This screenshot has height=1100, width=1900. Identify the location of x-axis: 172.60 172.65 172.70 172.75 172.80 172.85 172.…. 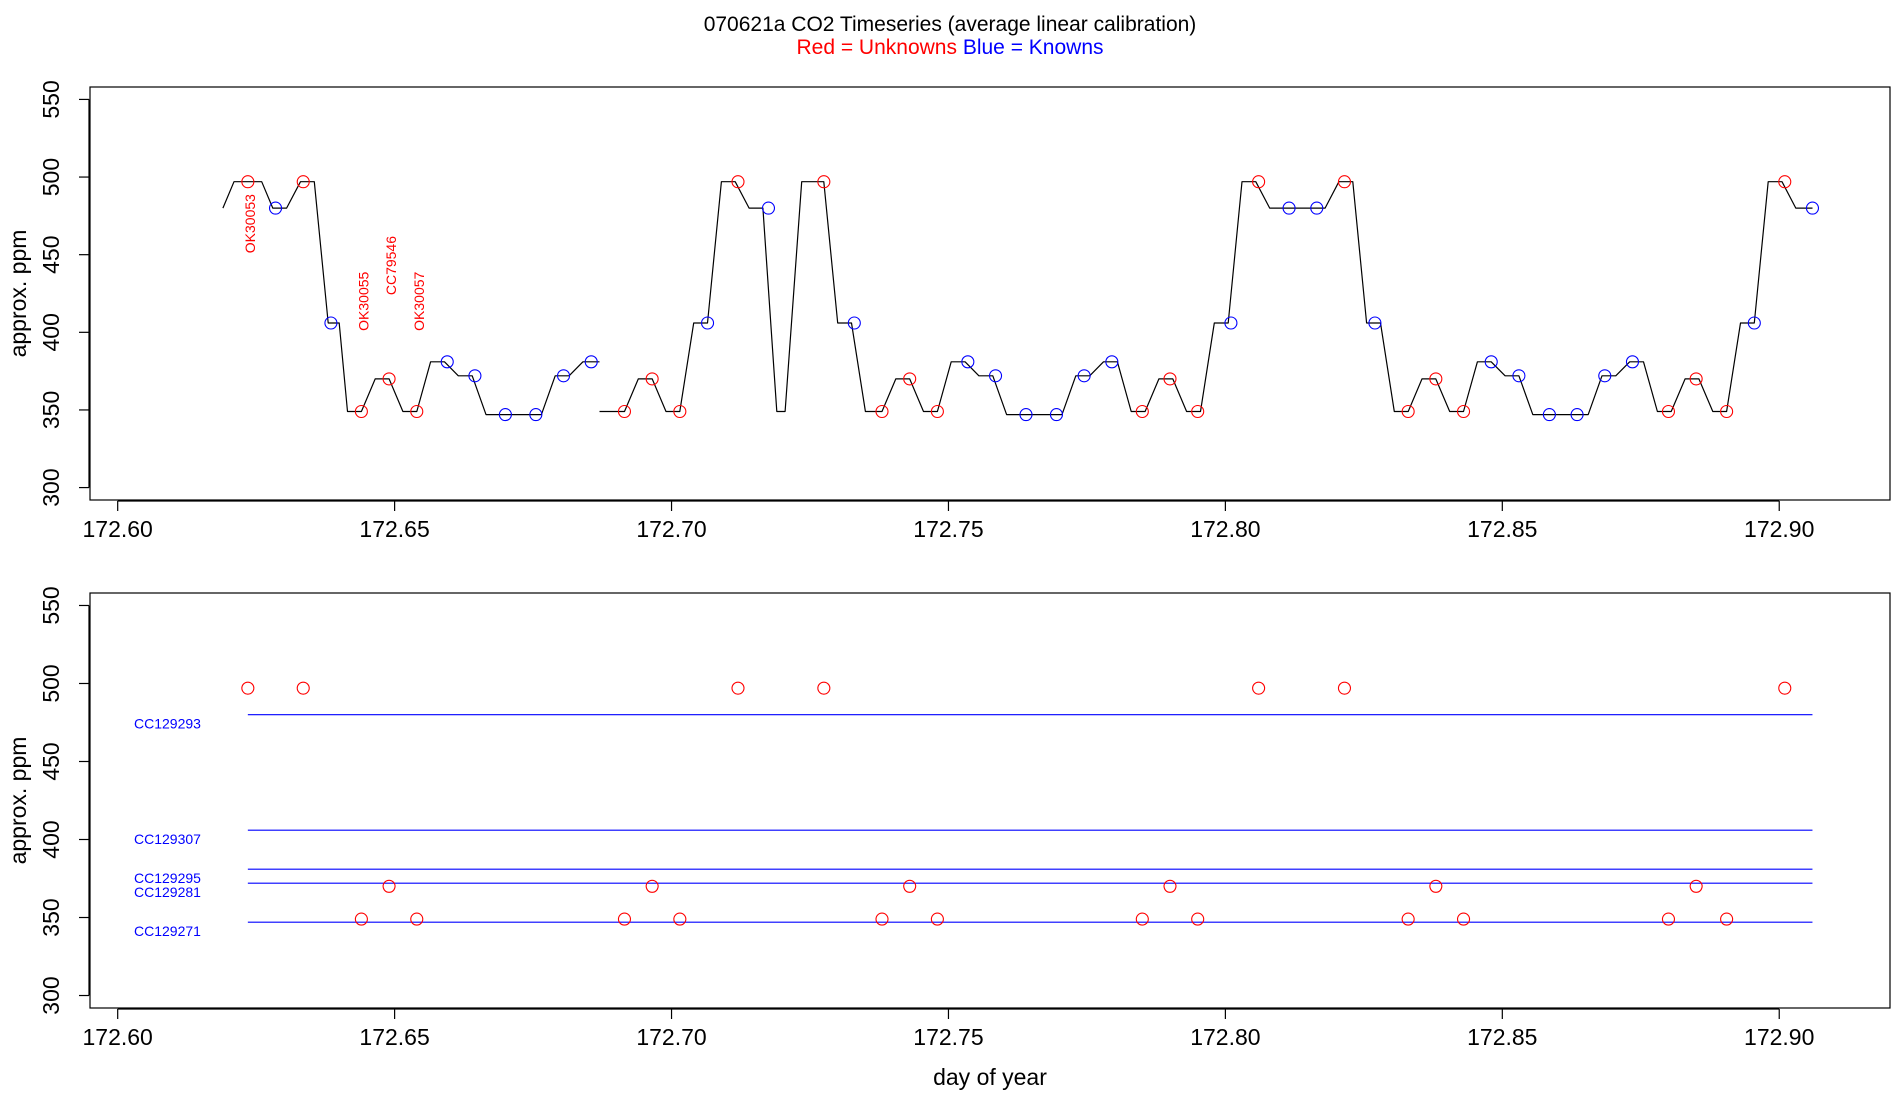
(948, 521).